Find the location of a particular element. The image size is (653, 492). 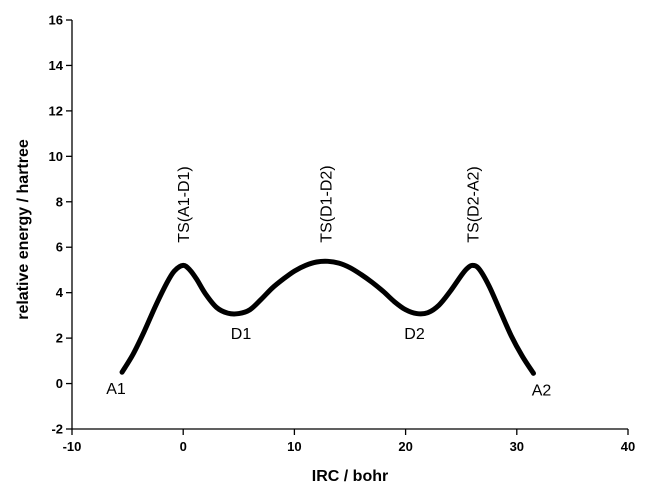

annotation-label: TS(D2-A2) is located at coordinates (473, 204).